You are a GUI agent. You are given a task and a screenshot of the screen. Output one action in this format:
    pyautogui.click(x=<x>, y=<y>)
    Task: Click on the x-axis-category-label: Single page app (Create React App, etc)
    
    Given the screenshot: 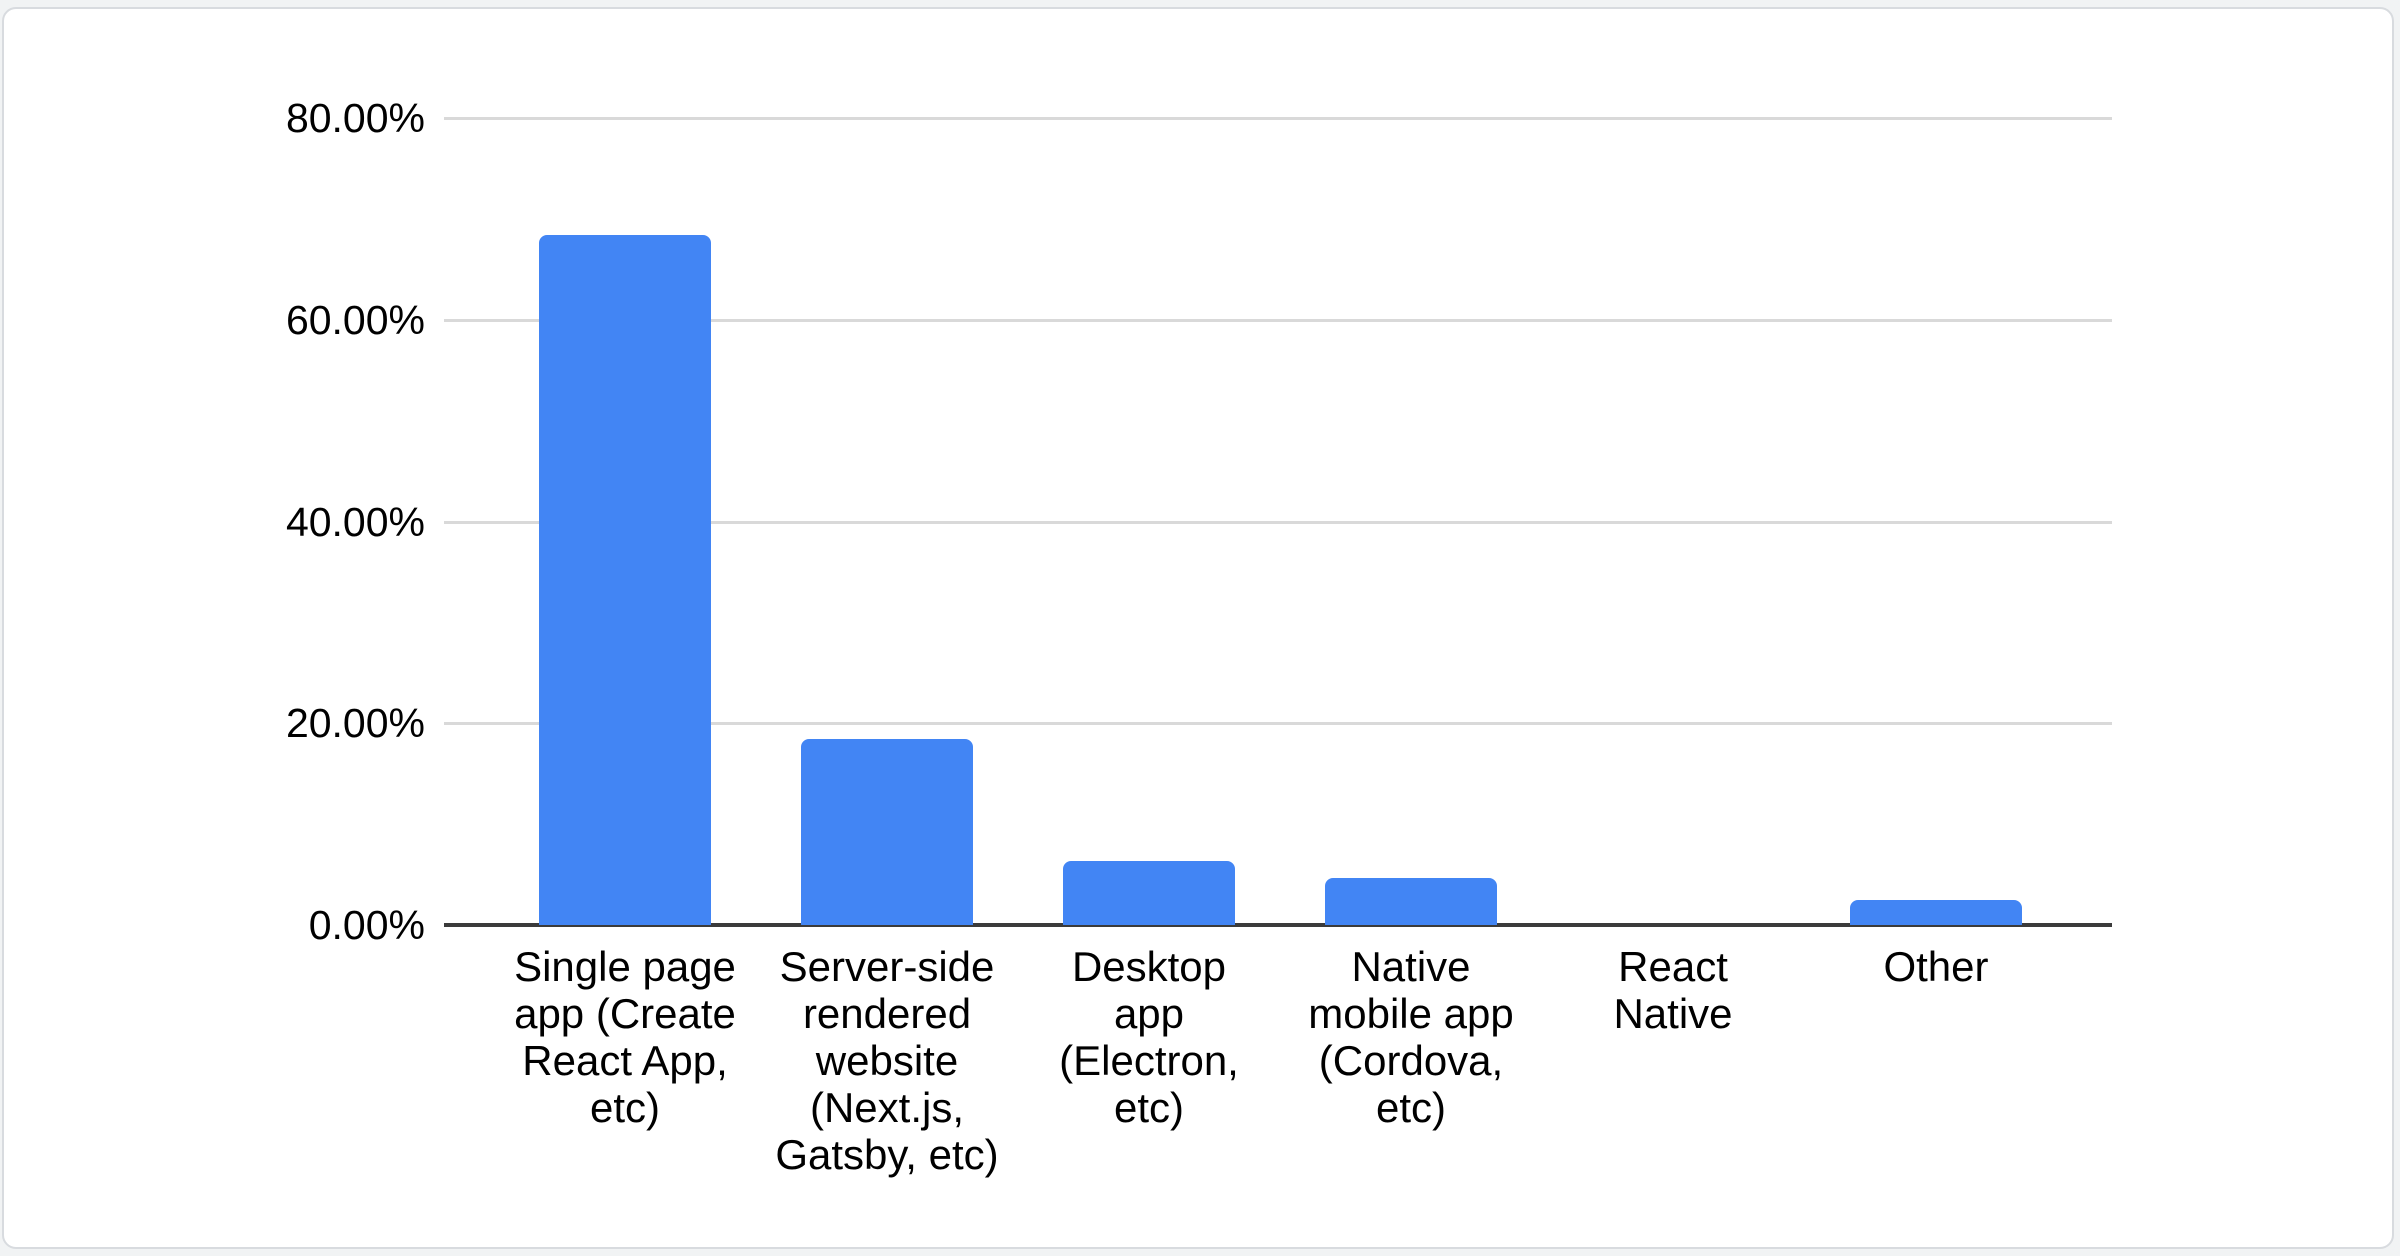 What is the action you would take?
    pyautogui.click(x=625, y=1037)
    